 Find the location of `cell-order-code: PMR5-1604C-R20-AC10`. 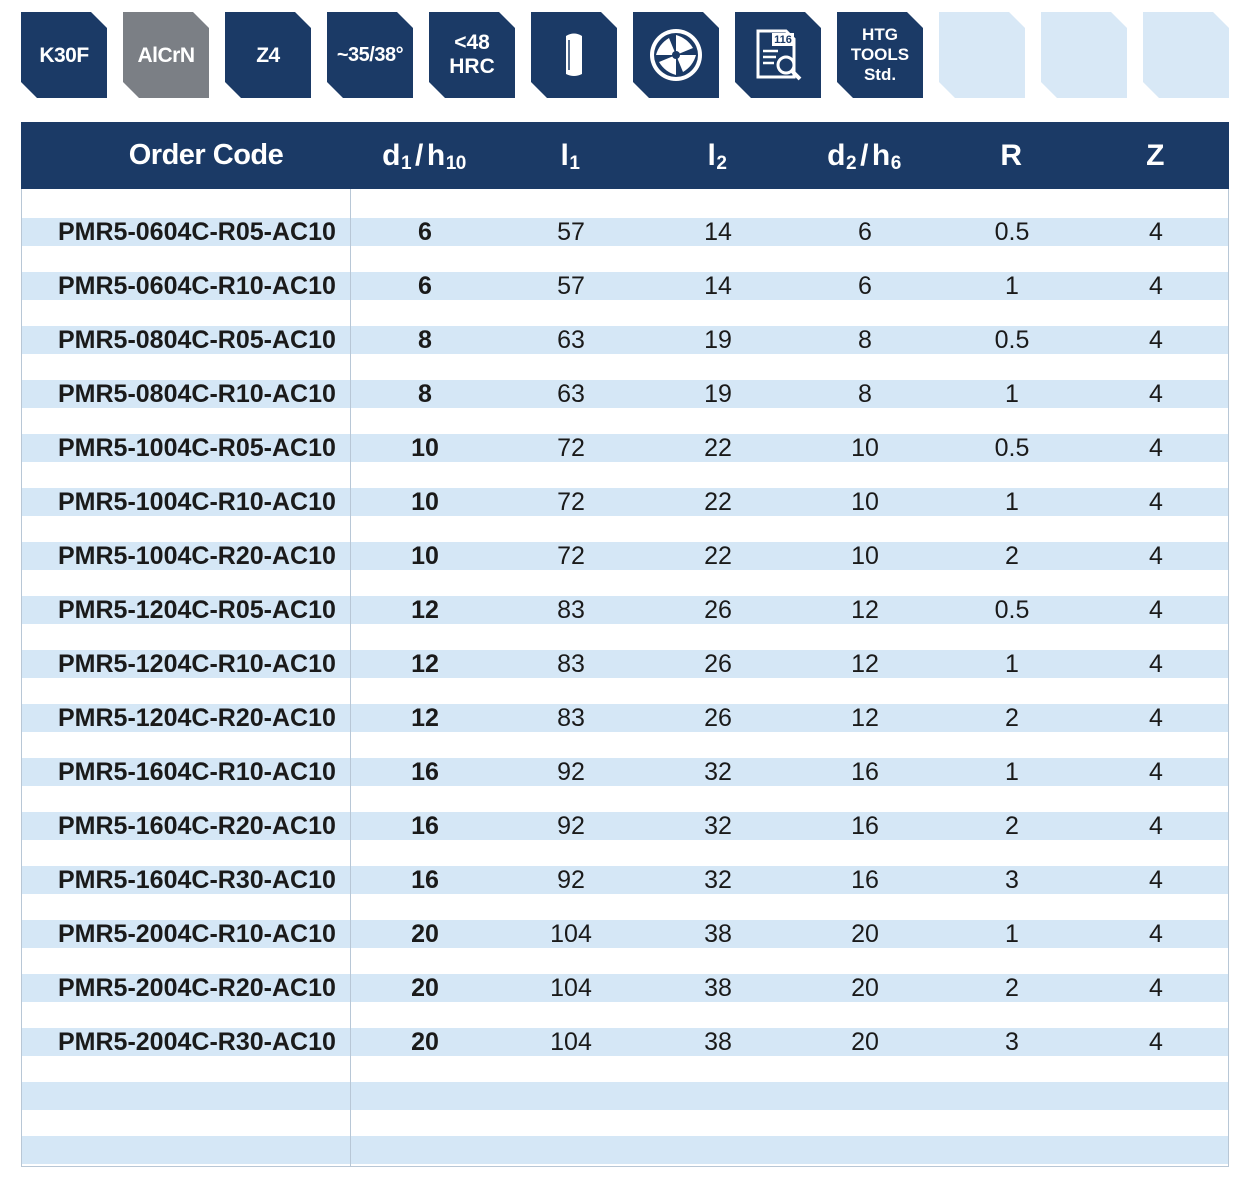

cell-order-code: PMR5-1604C-R20-AC10 is located at coordinates (197, 825).